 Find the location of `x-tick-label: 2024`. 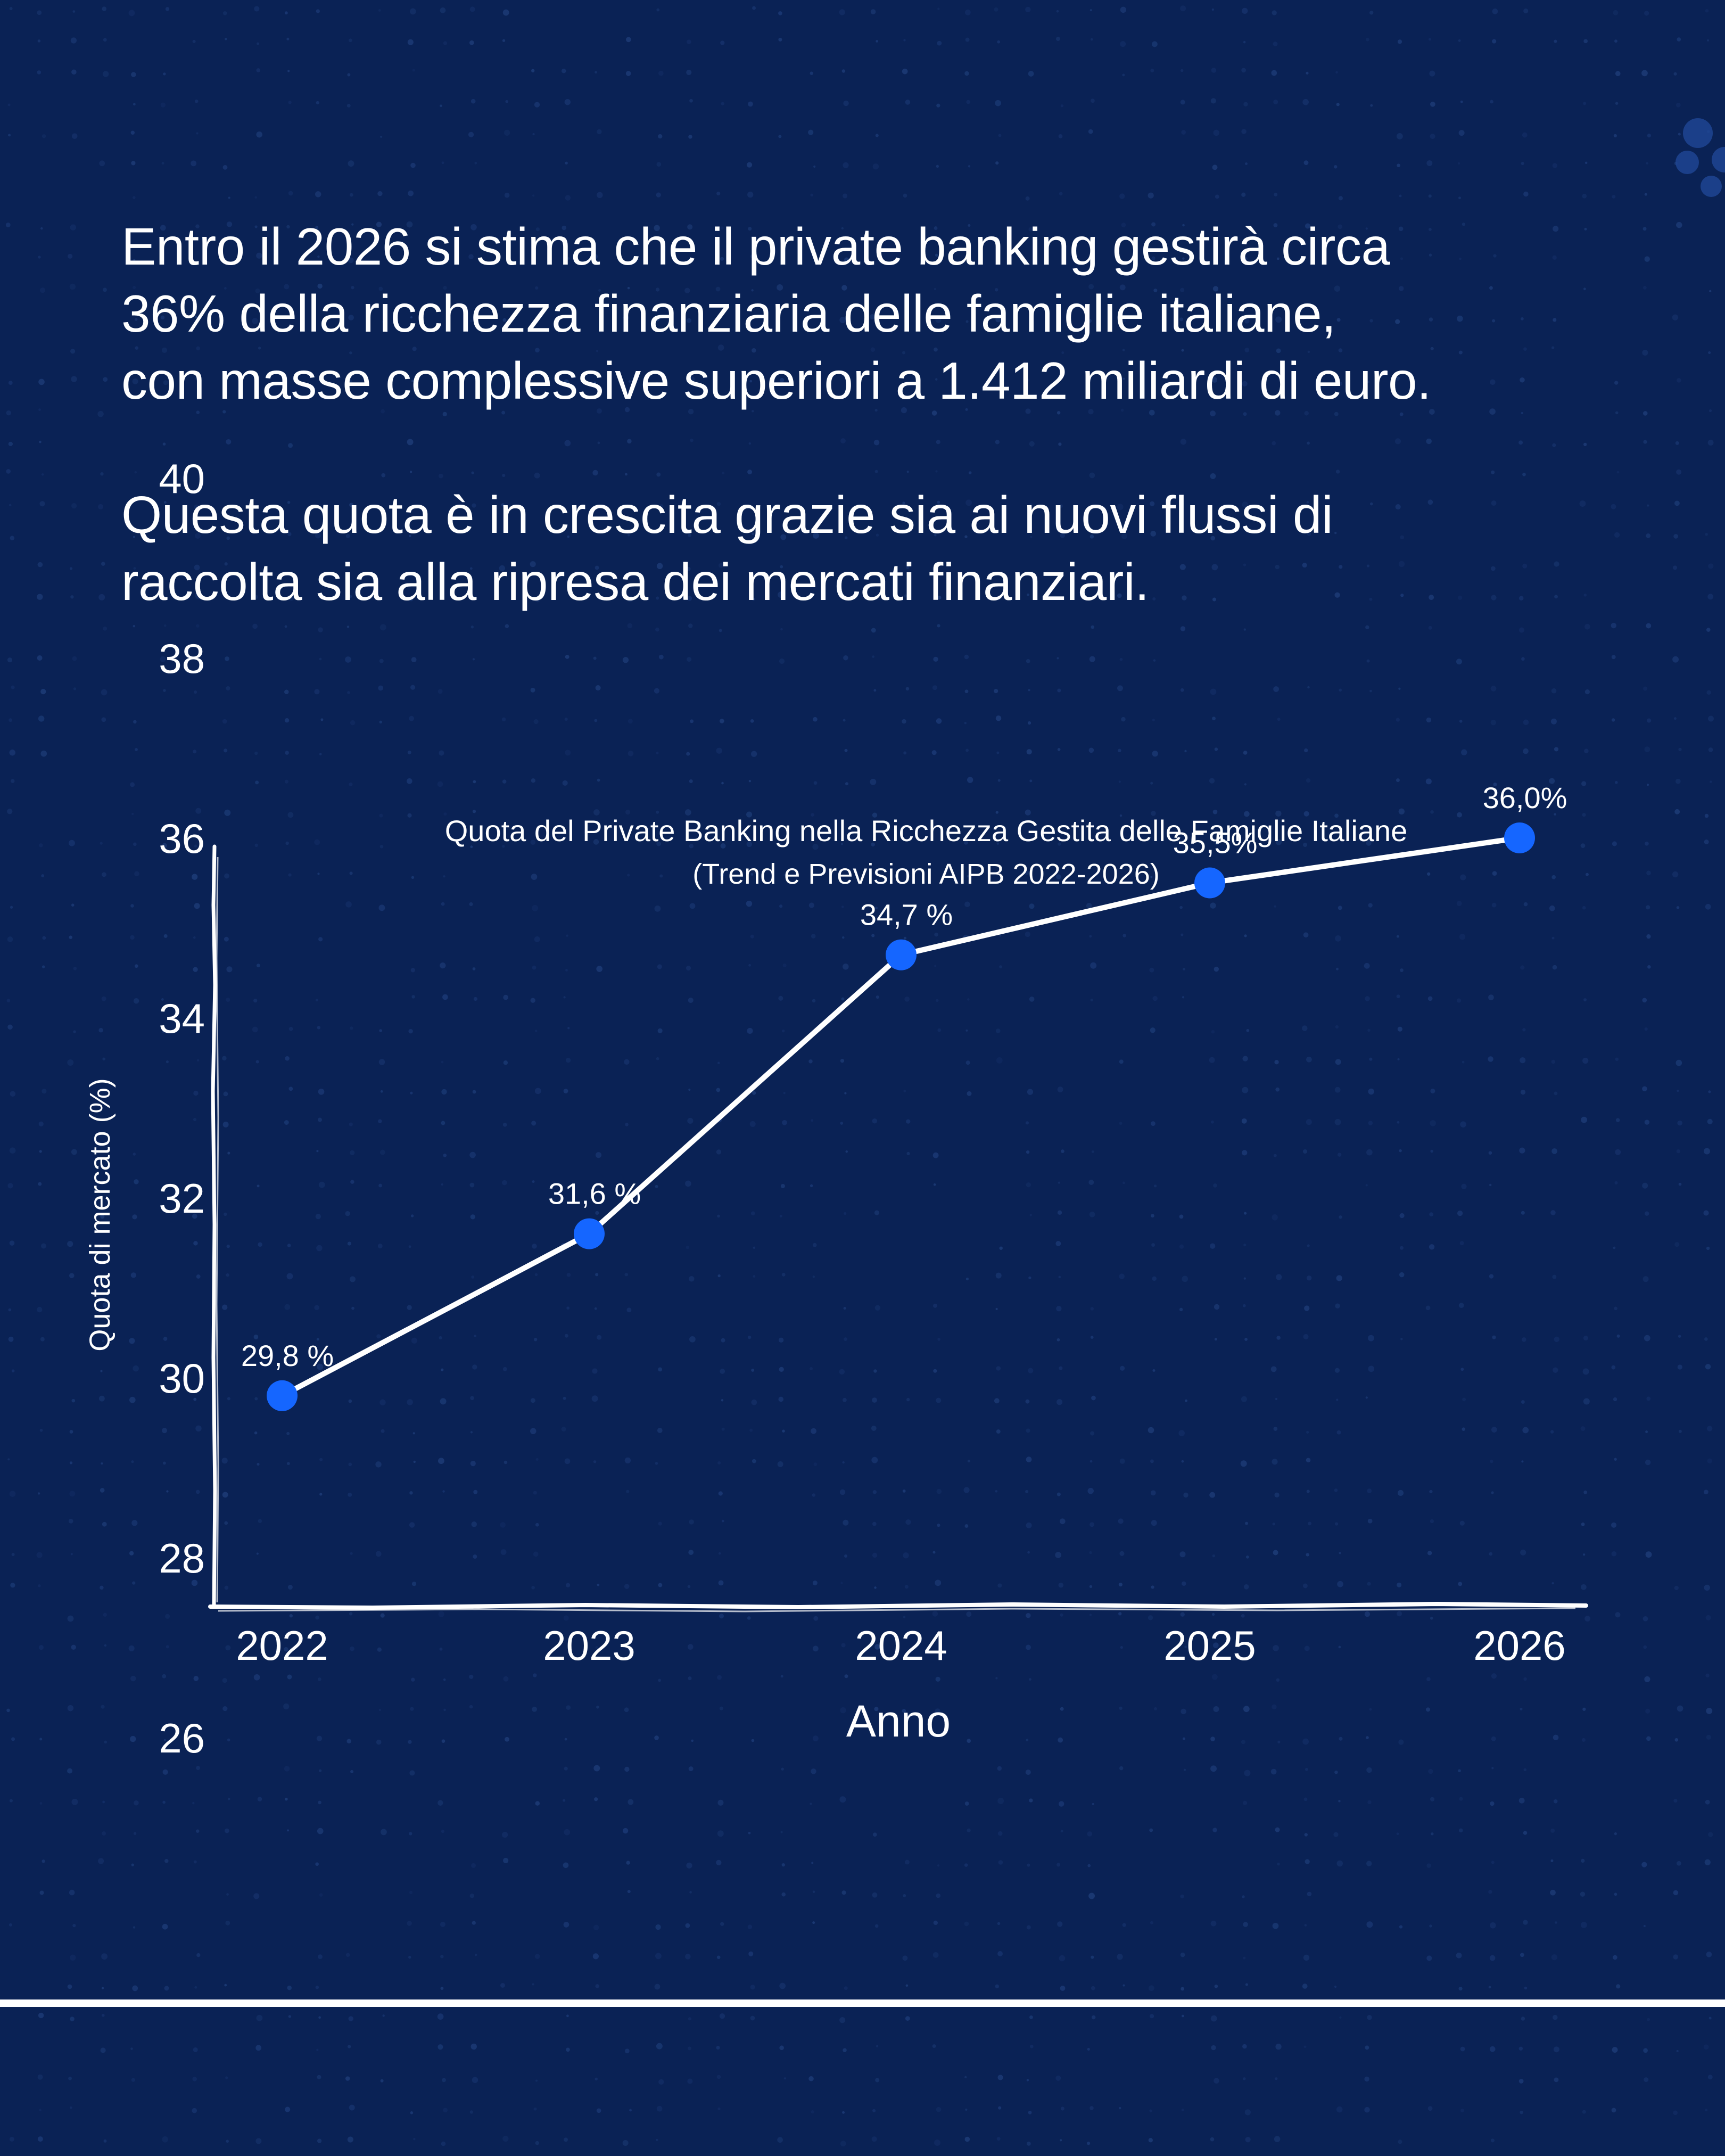

x-tick-label: 2024 is located at coordinates (901, 1645).